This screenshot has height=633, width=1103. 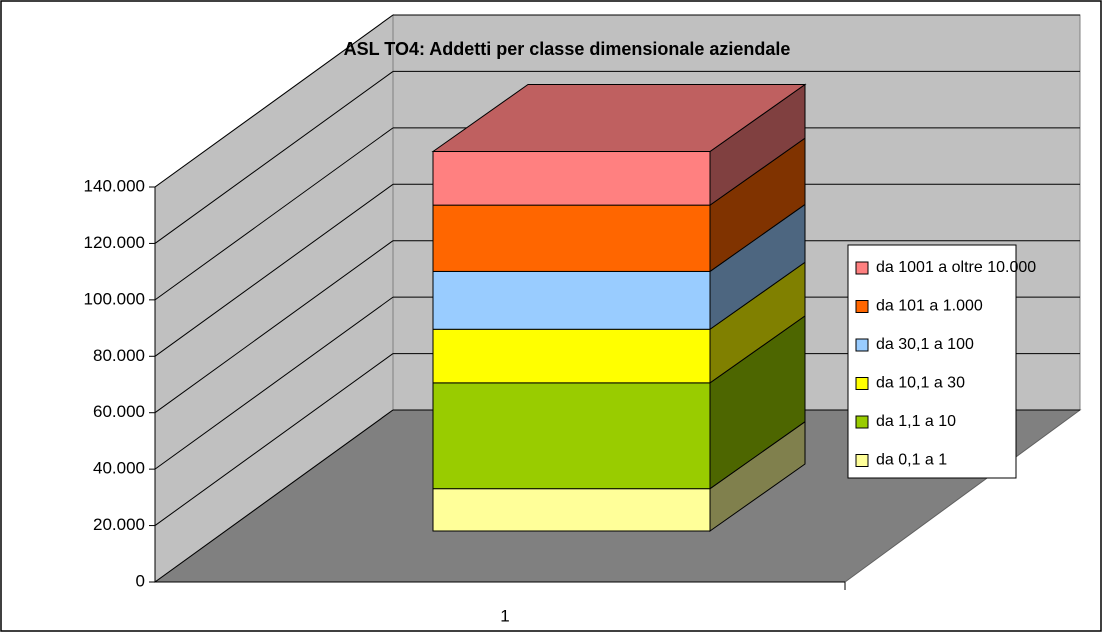 I want to click on legend-label: da 30,1 a 100, so click(x=925, y=344).